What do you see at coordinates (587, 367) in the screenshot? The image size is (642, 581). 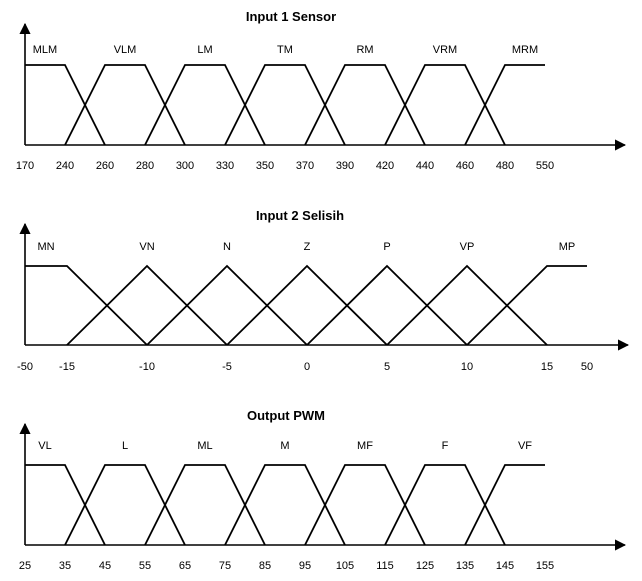 I see `tick-label: 50` at bounding box center [587, 367].